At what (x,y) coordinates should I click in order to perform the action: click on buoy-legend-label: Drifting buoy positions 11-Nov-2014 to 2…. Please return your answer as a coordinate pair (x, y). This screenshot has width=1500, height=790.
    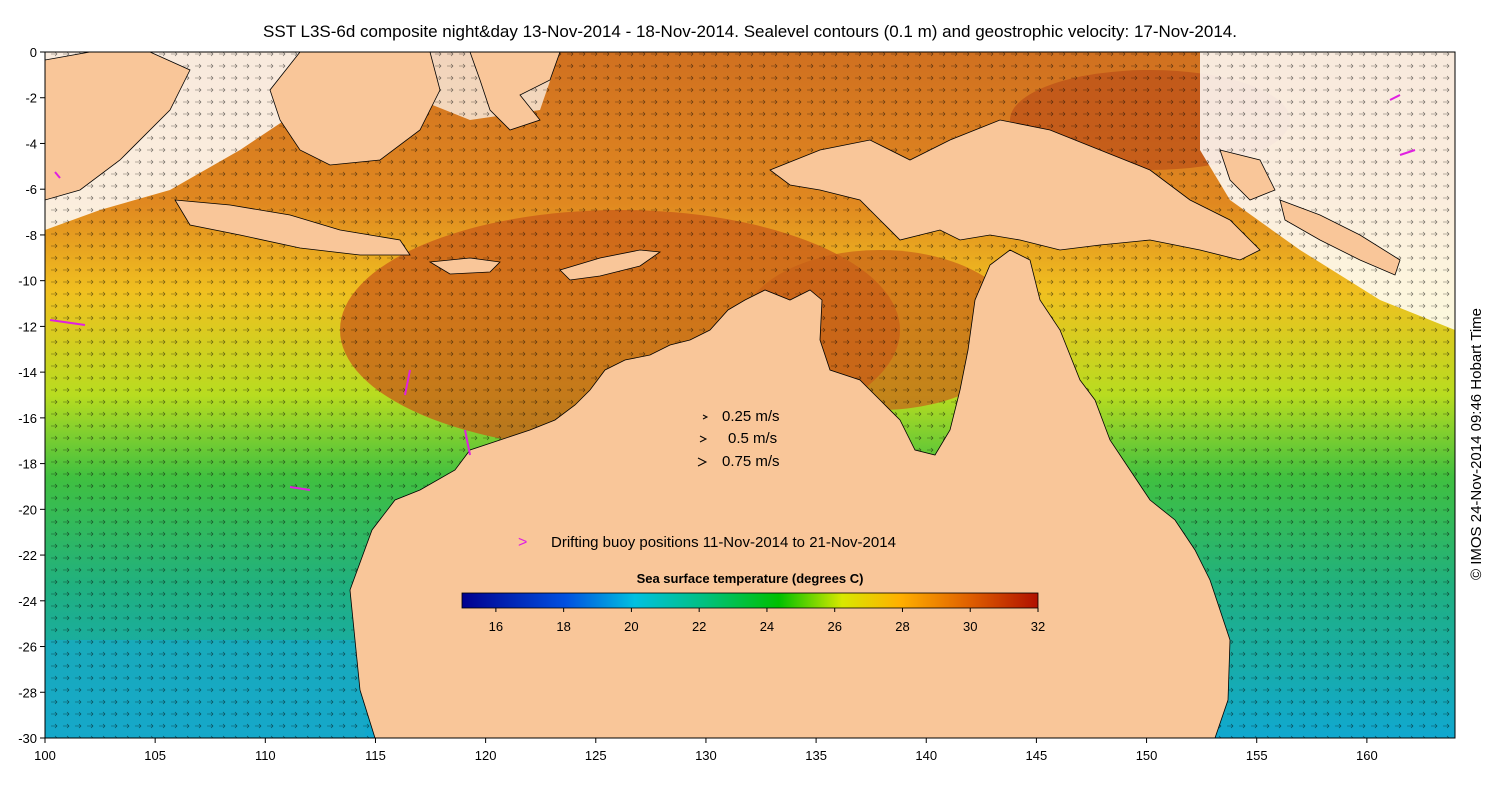
    Looking at the image, I should click on (723, 542).